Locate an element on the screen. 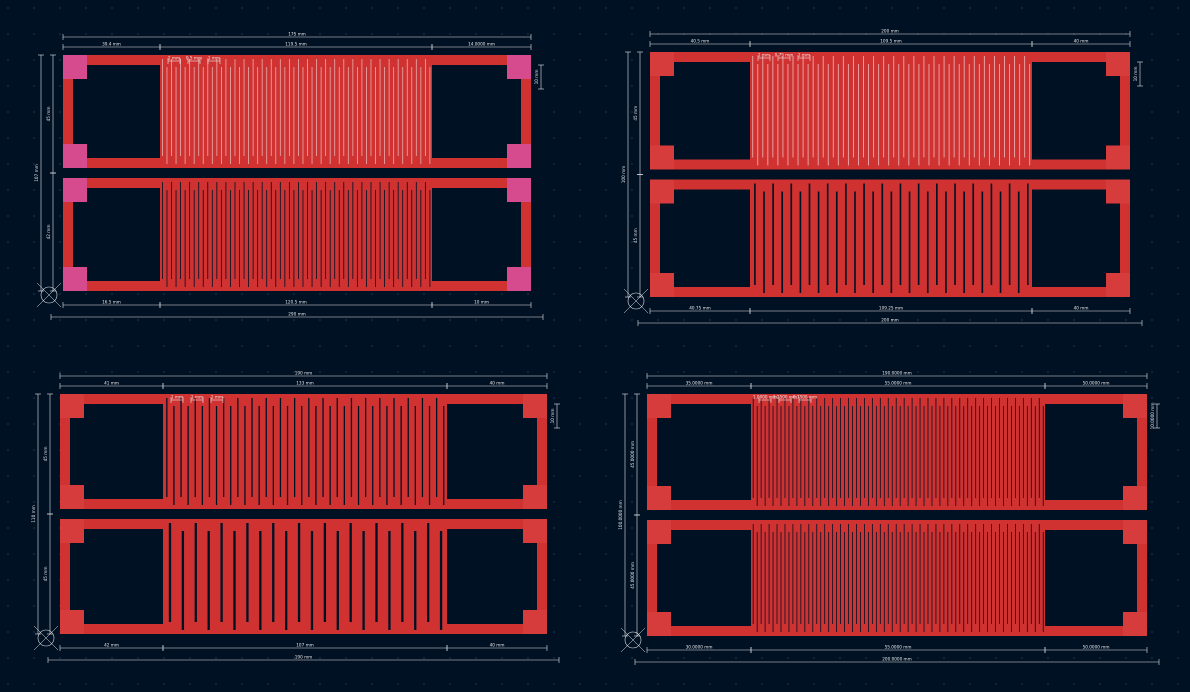 The image size is (1190, 692). dim-lead-left-label: 39.4 mm is located at coordinates (111, 44).